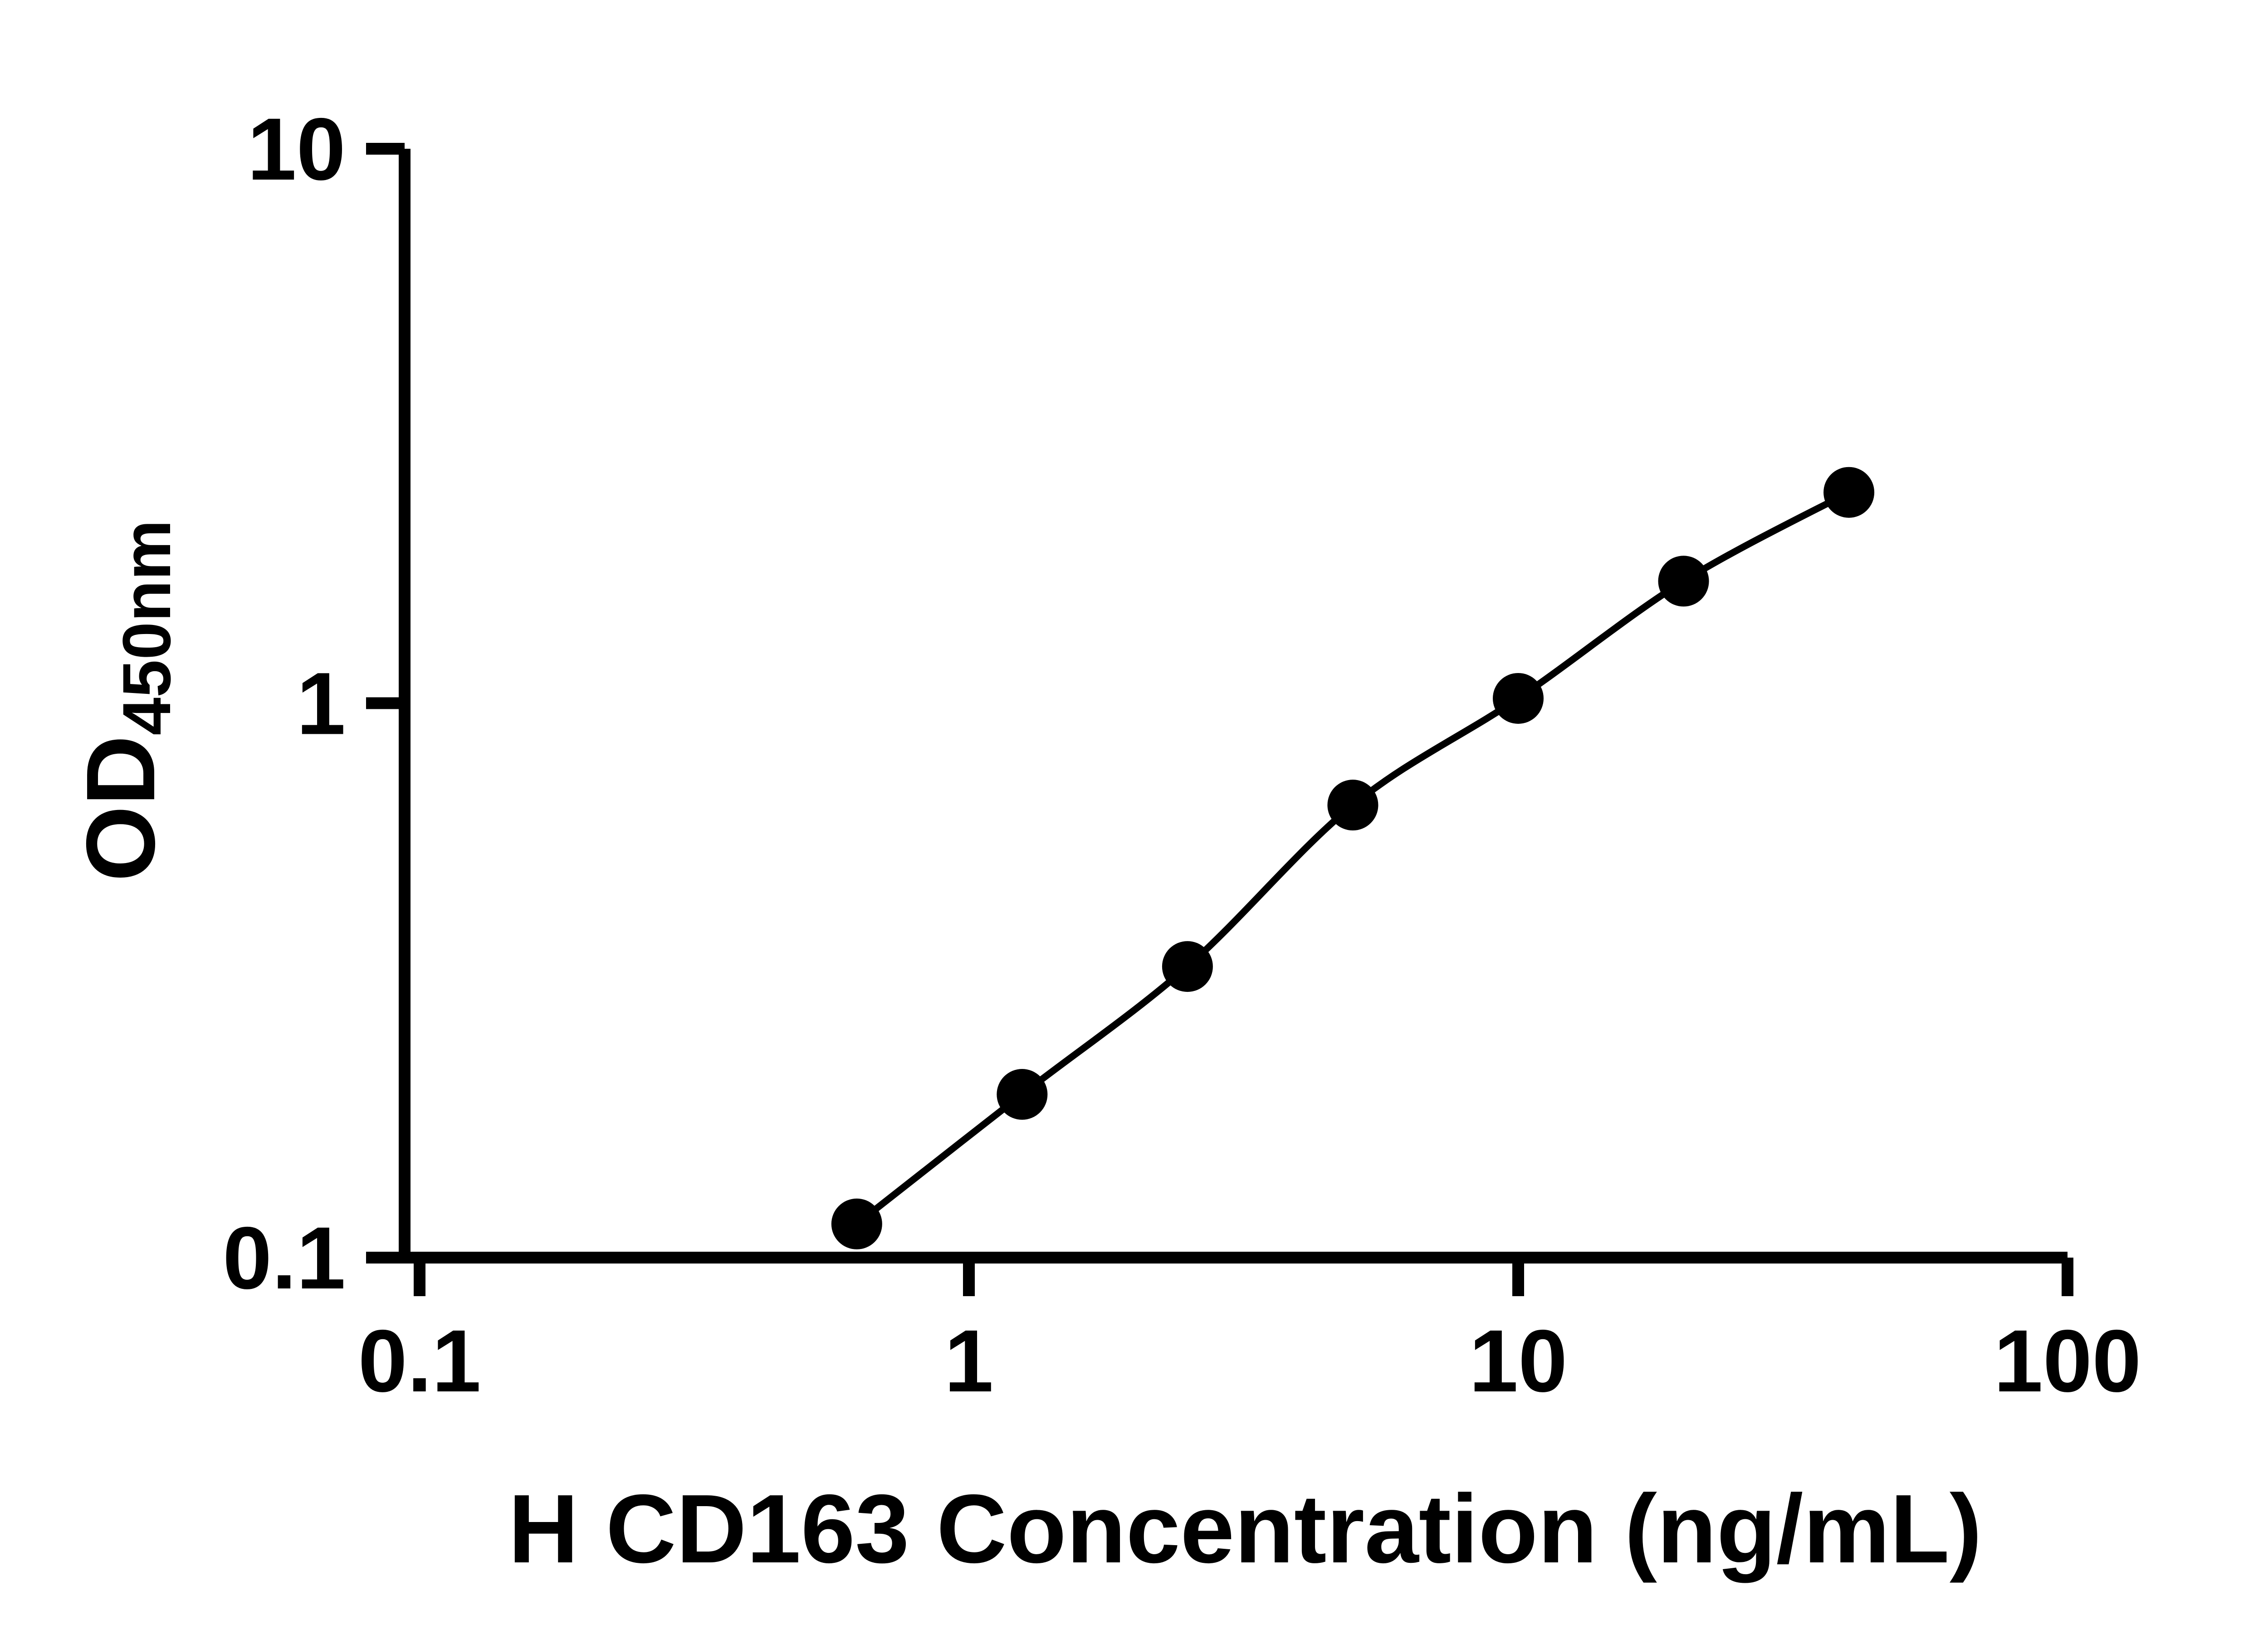  I want to click on y-tick-label: 0.1, so click(284, 1258).